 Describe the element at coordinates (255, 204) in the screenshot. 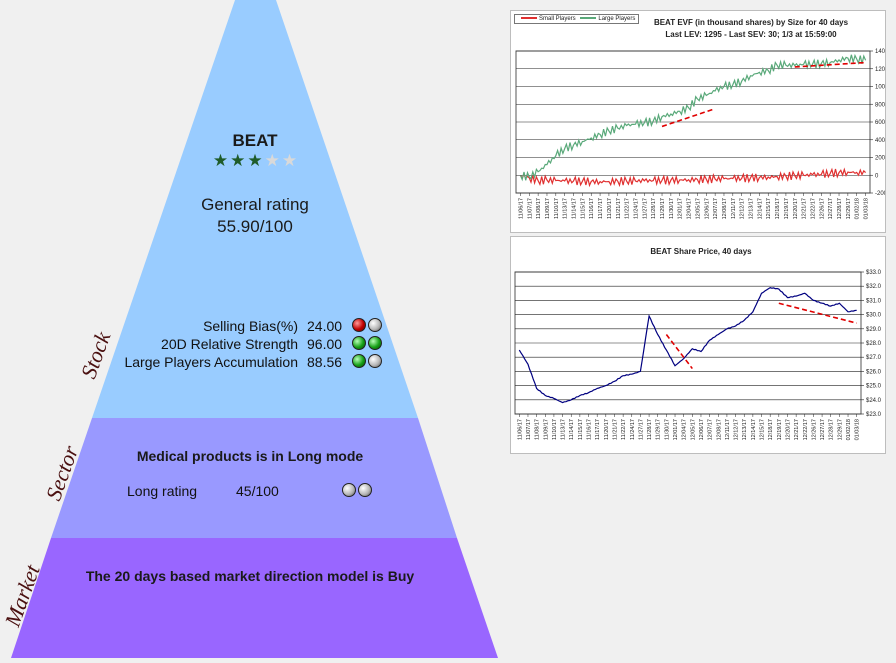

I see `general-rating-label: General rating` at that location.